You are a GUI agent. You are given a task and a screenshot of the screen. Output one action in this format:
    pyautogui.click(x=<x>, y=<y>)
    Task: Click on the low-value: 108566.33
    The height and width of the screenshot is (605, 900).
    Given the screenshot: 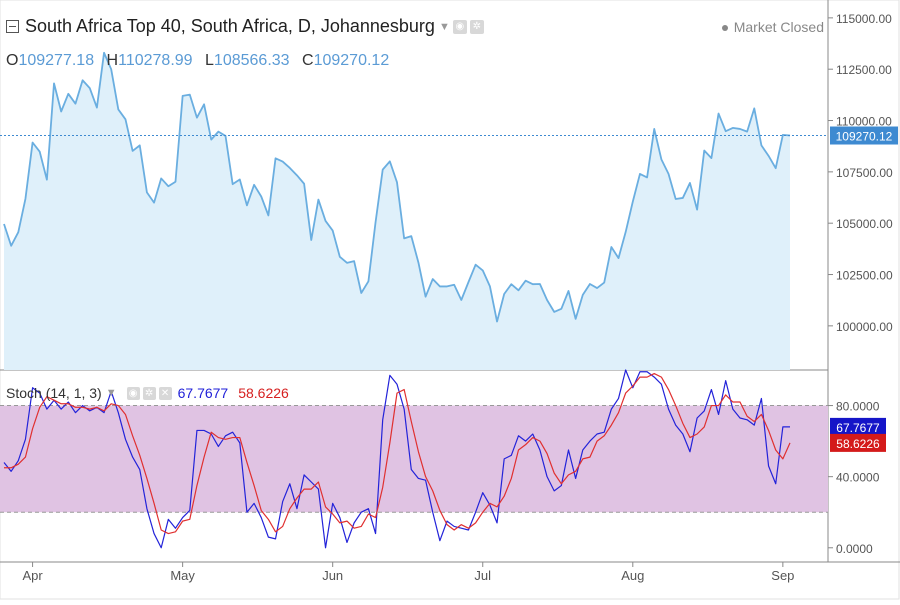 What is the action you would take?
    pyautogui.click(x=251, y=60)
    